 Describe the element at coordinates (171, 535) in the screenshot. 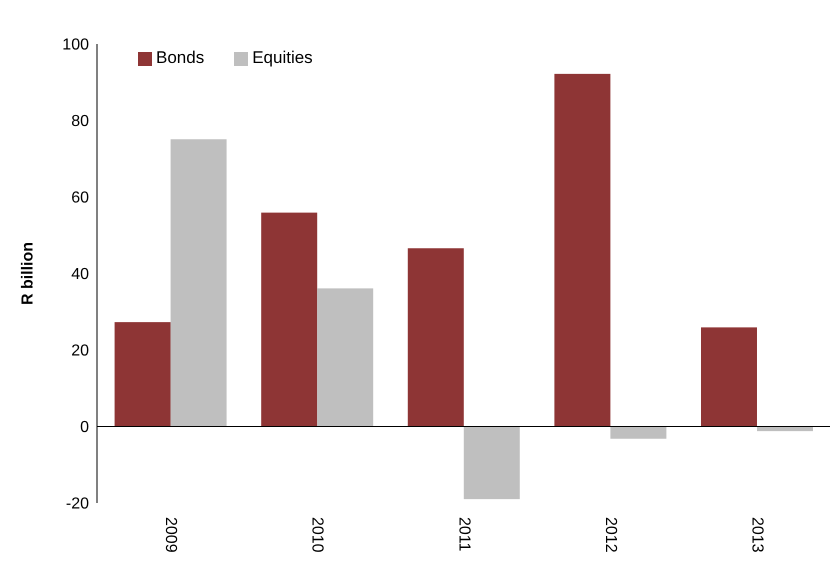

I see `x-tick-label: 2009` at that location.